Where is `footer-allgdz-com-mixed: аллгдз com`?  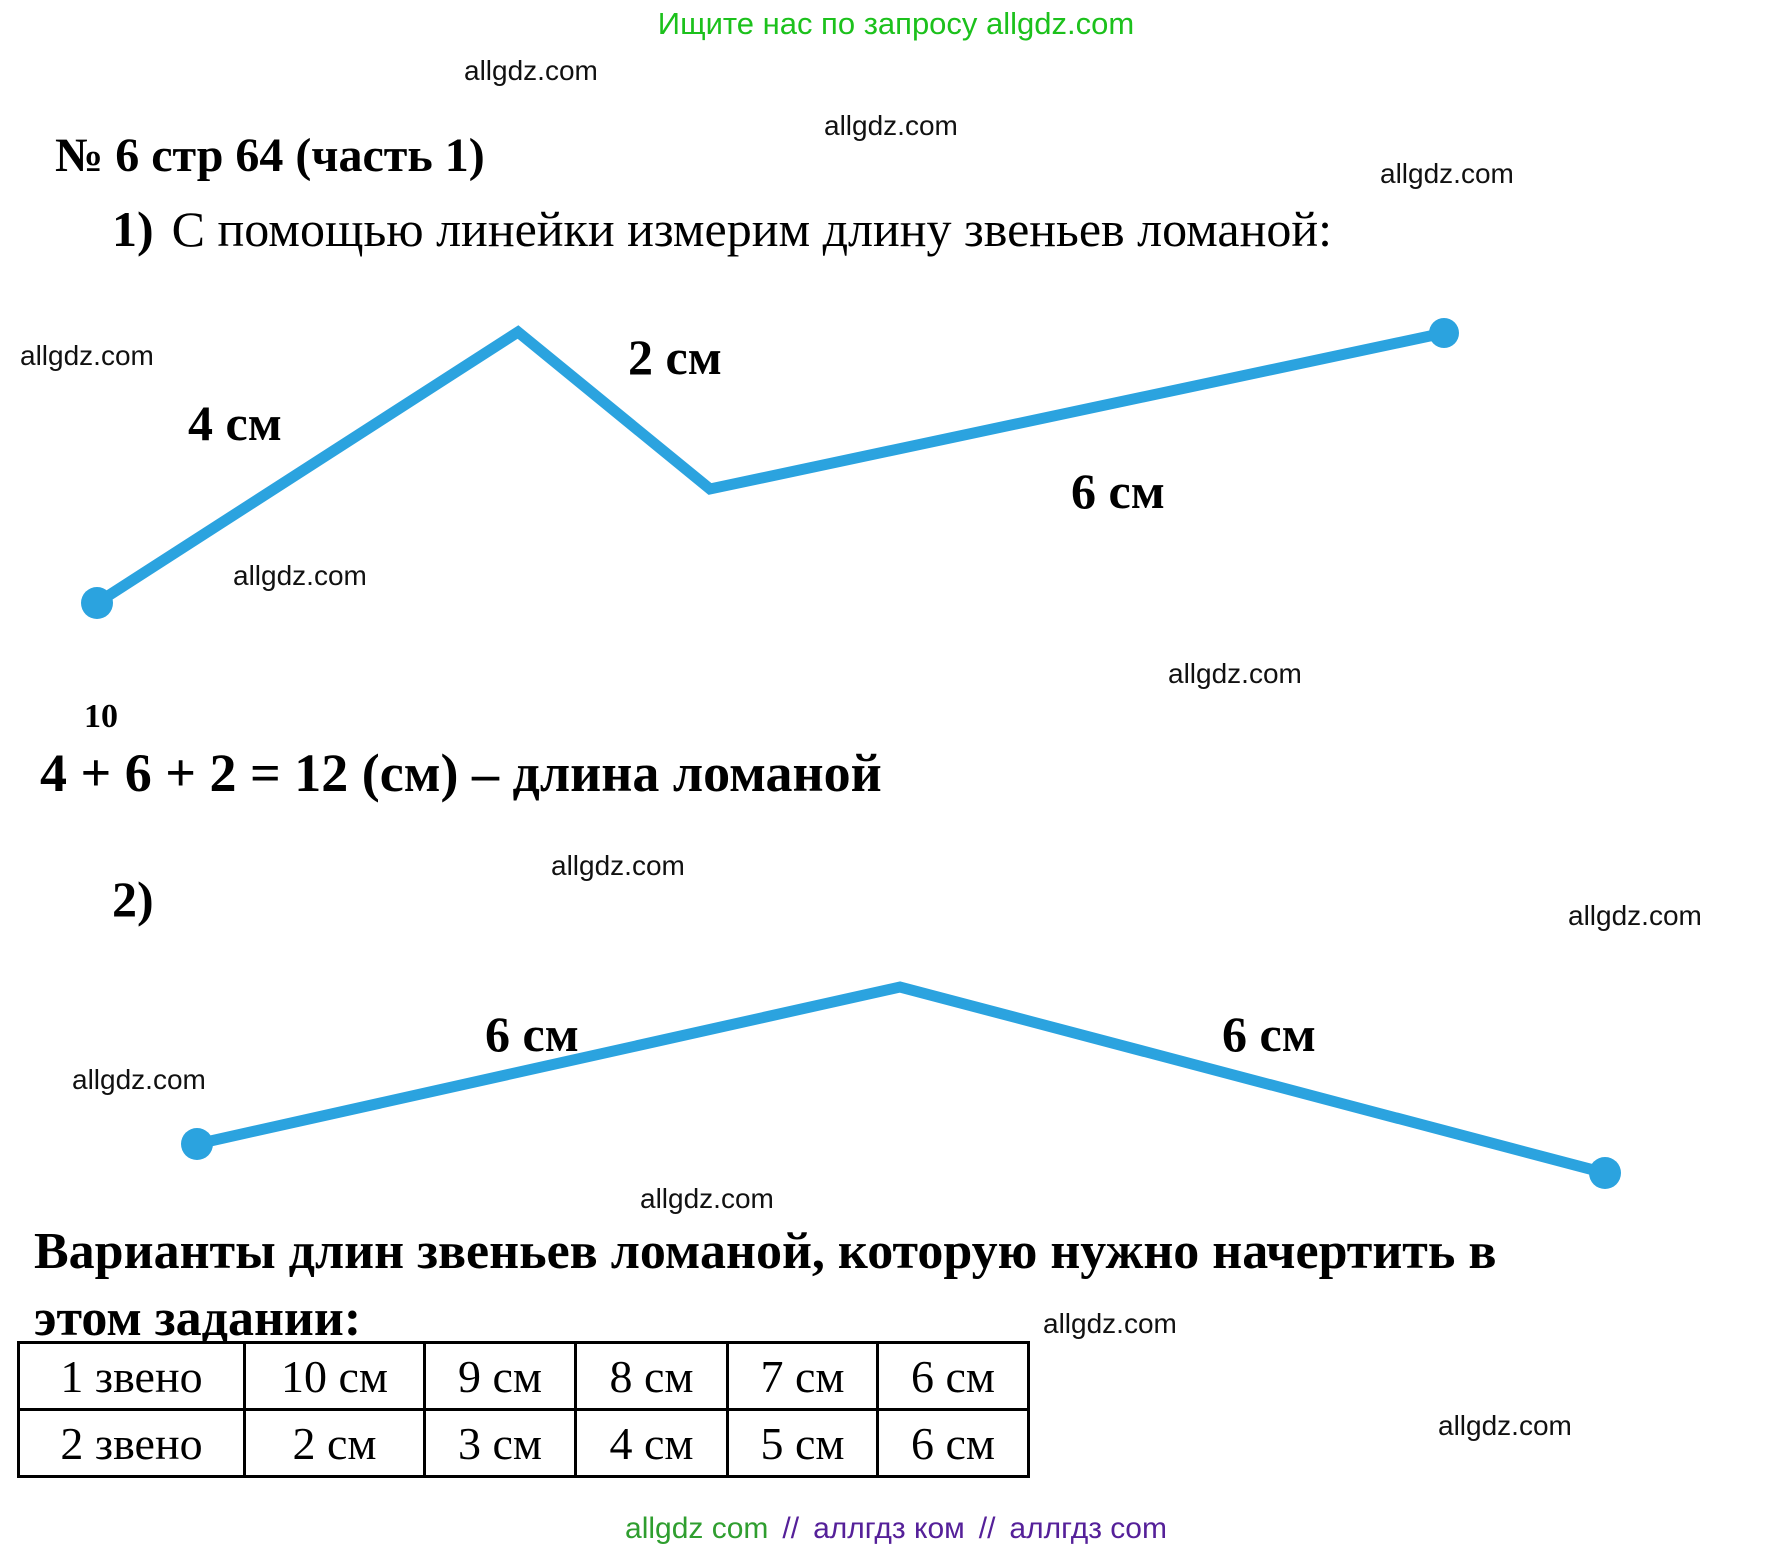 footer-allgdz-com-mixed: аллгдз com is located at coordinates (1088, 1528).